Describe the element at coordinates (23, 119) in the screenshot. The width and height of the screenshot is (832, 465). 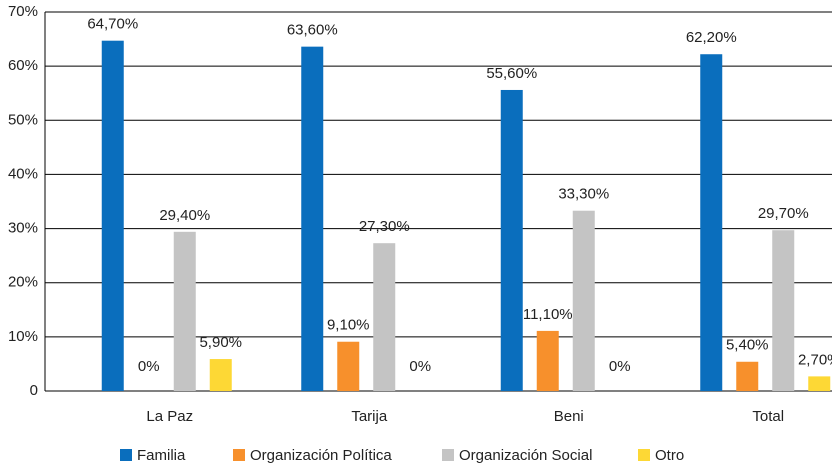
I see `y-tick-label: 50%` at that location.